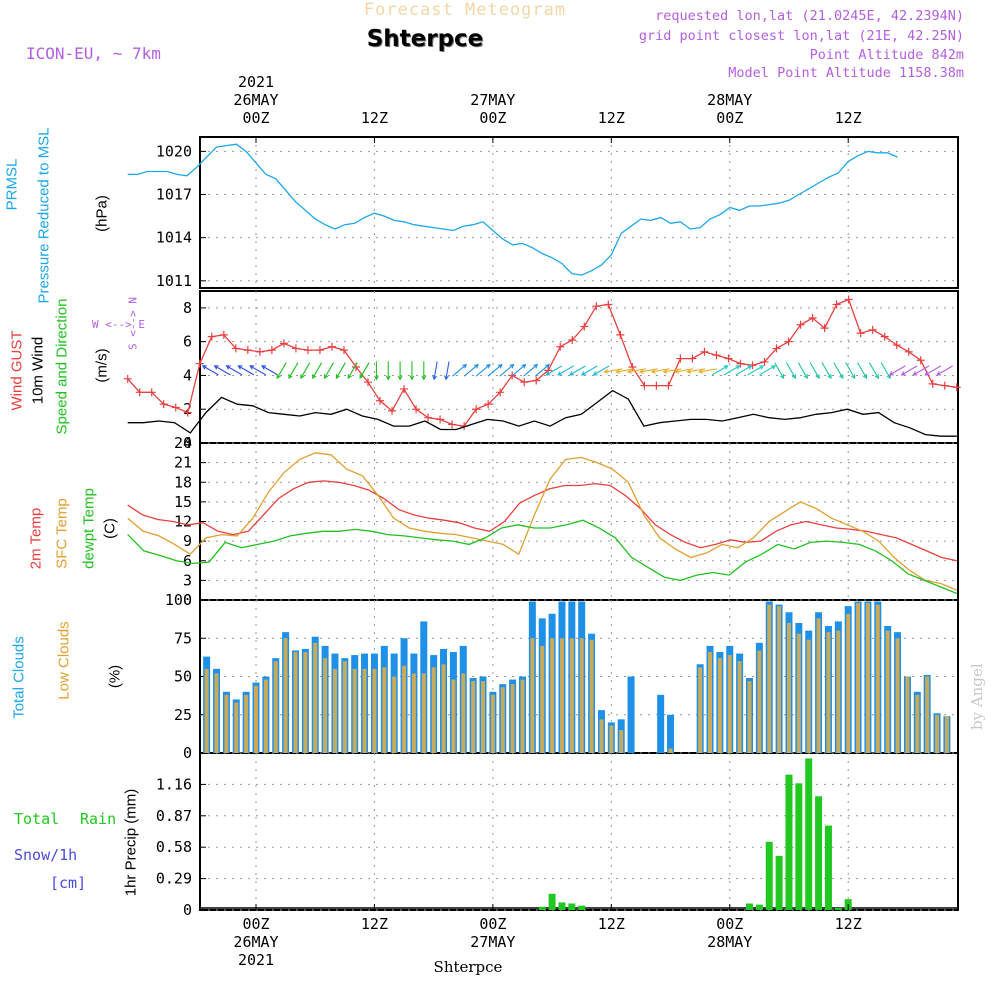 The height and width of the screenshot is (1000, 1000). What do you see at coordinates (174, 784) in the screenshot?
I see `y-tick-label: 1.16` at bounding box center [174, 784].